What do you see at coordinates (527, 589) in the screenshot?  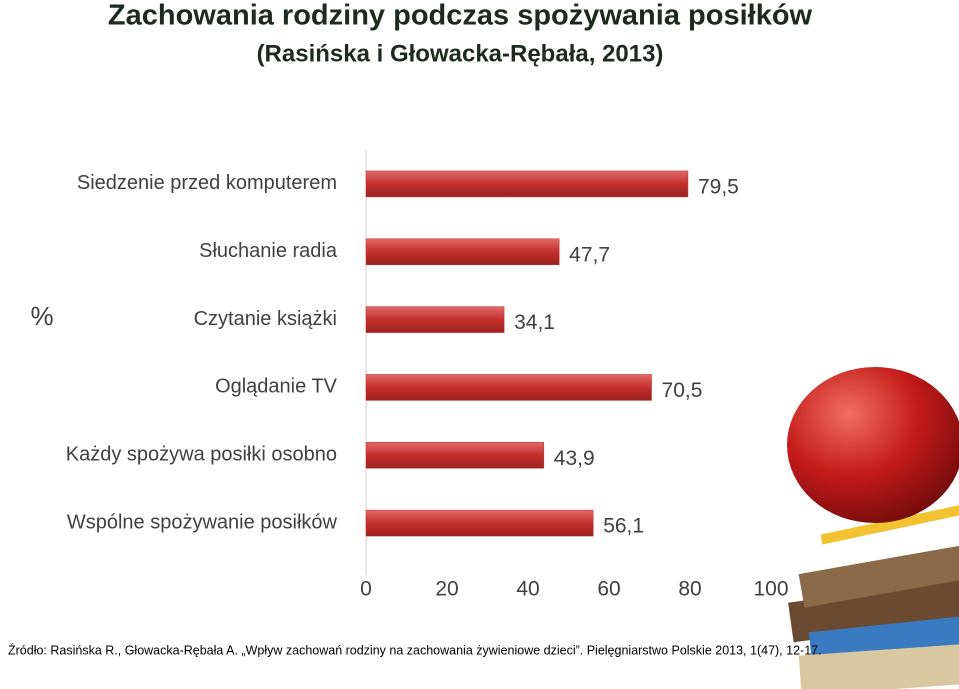 I see `x-tick-label: 40` at bounding box center [527, 589].